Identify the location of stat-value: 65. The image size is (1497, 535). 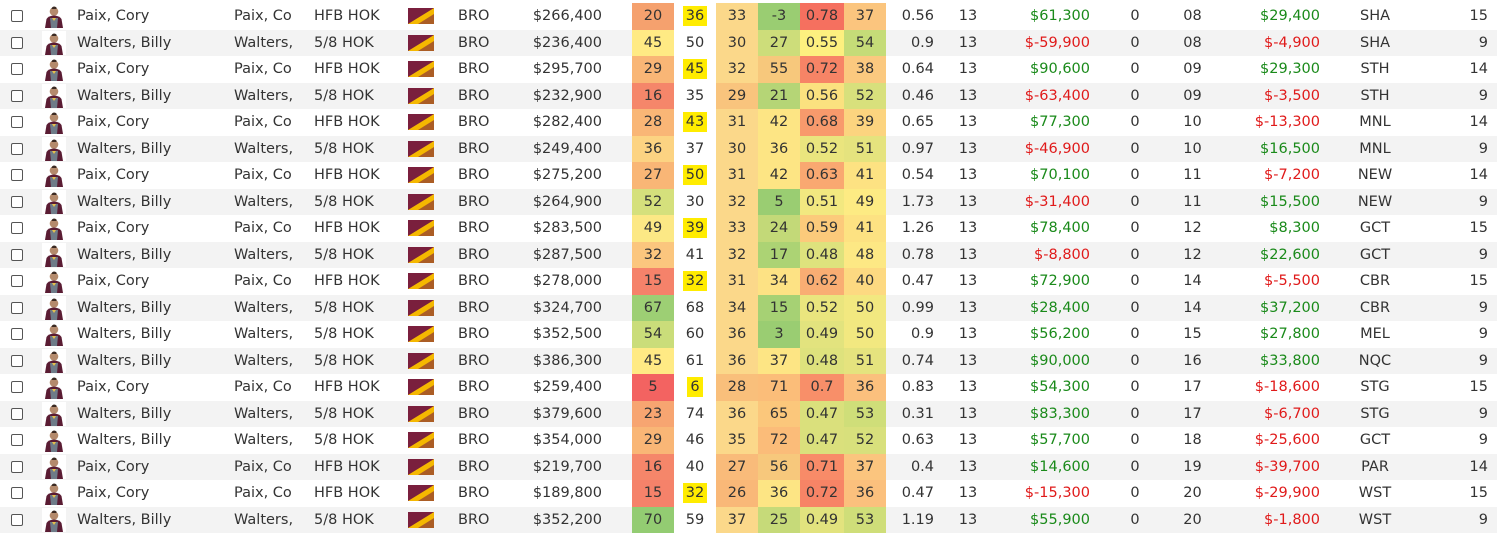
(779, 413).